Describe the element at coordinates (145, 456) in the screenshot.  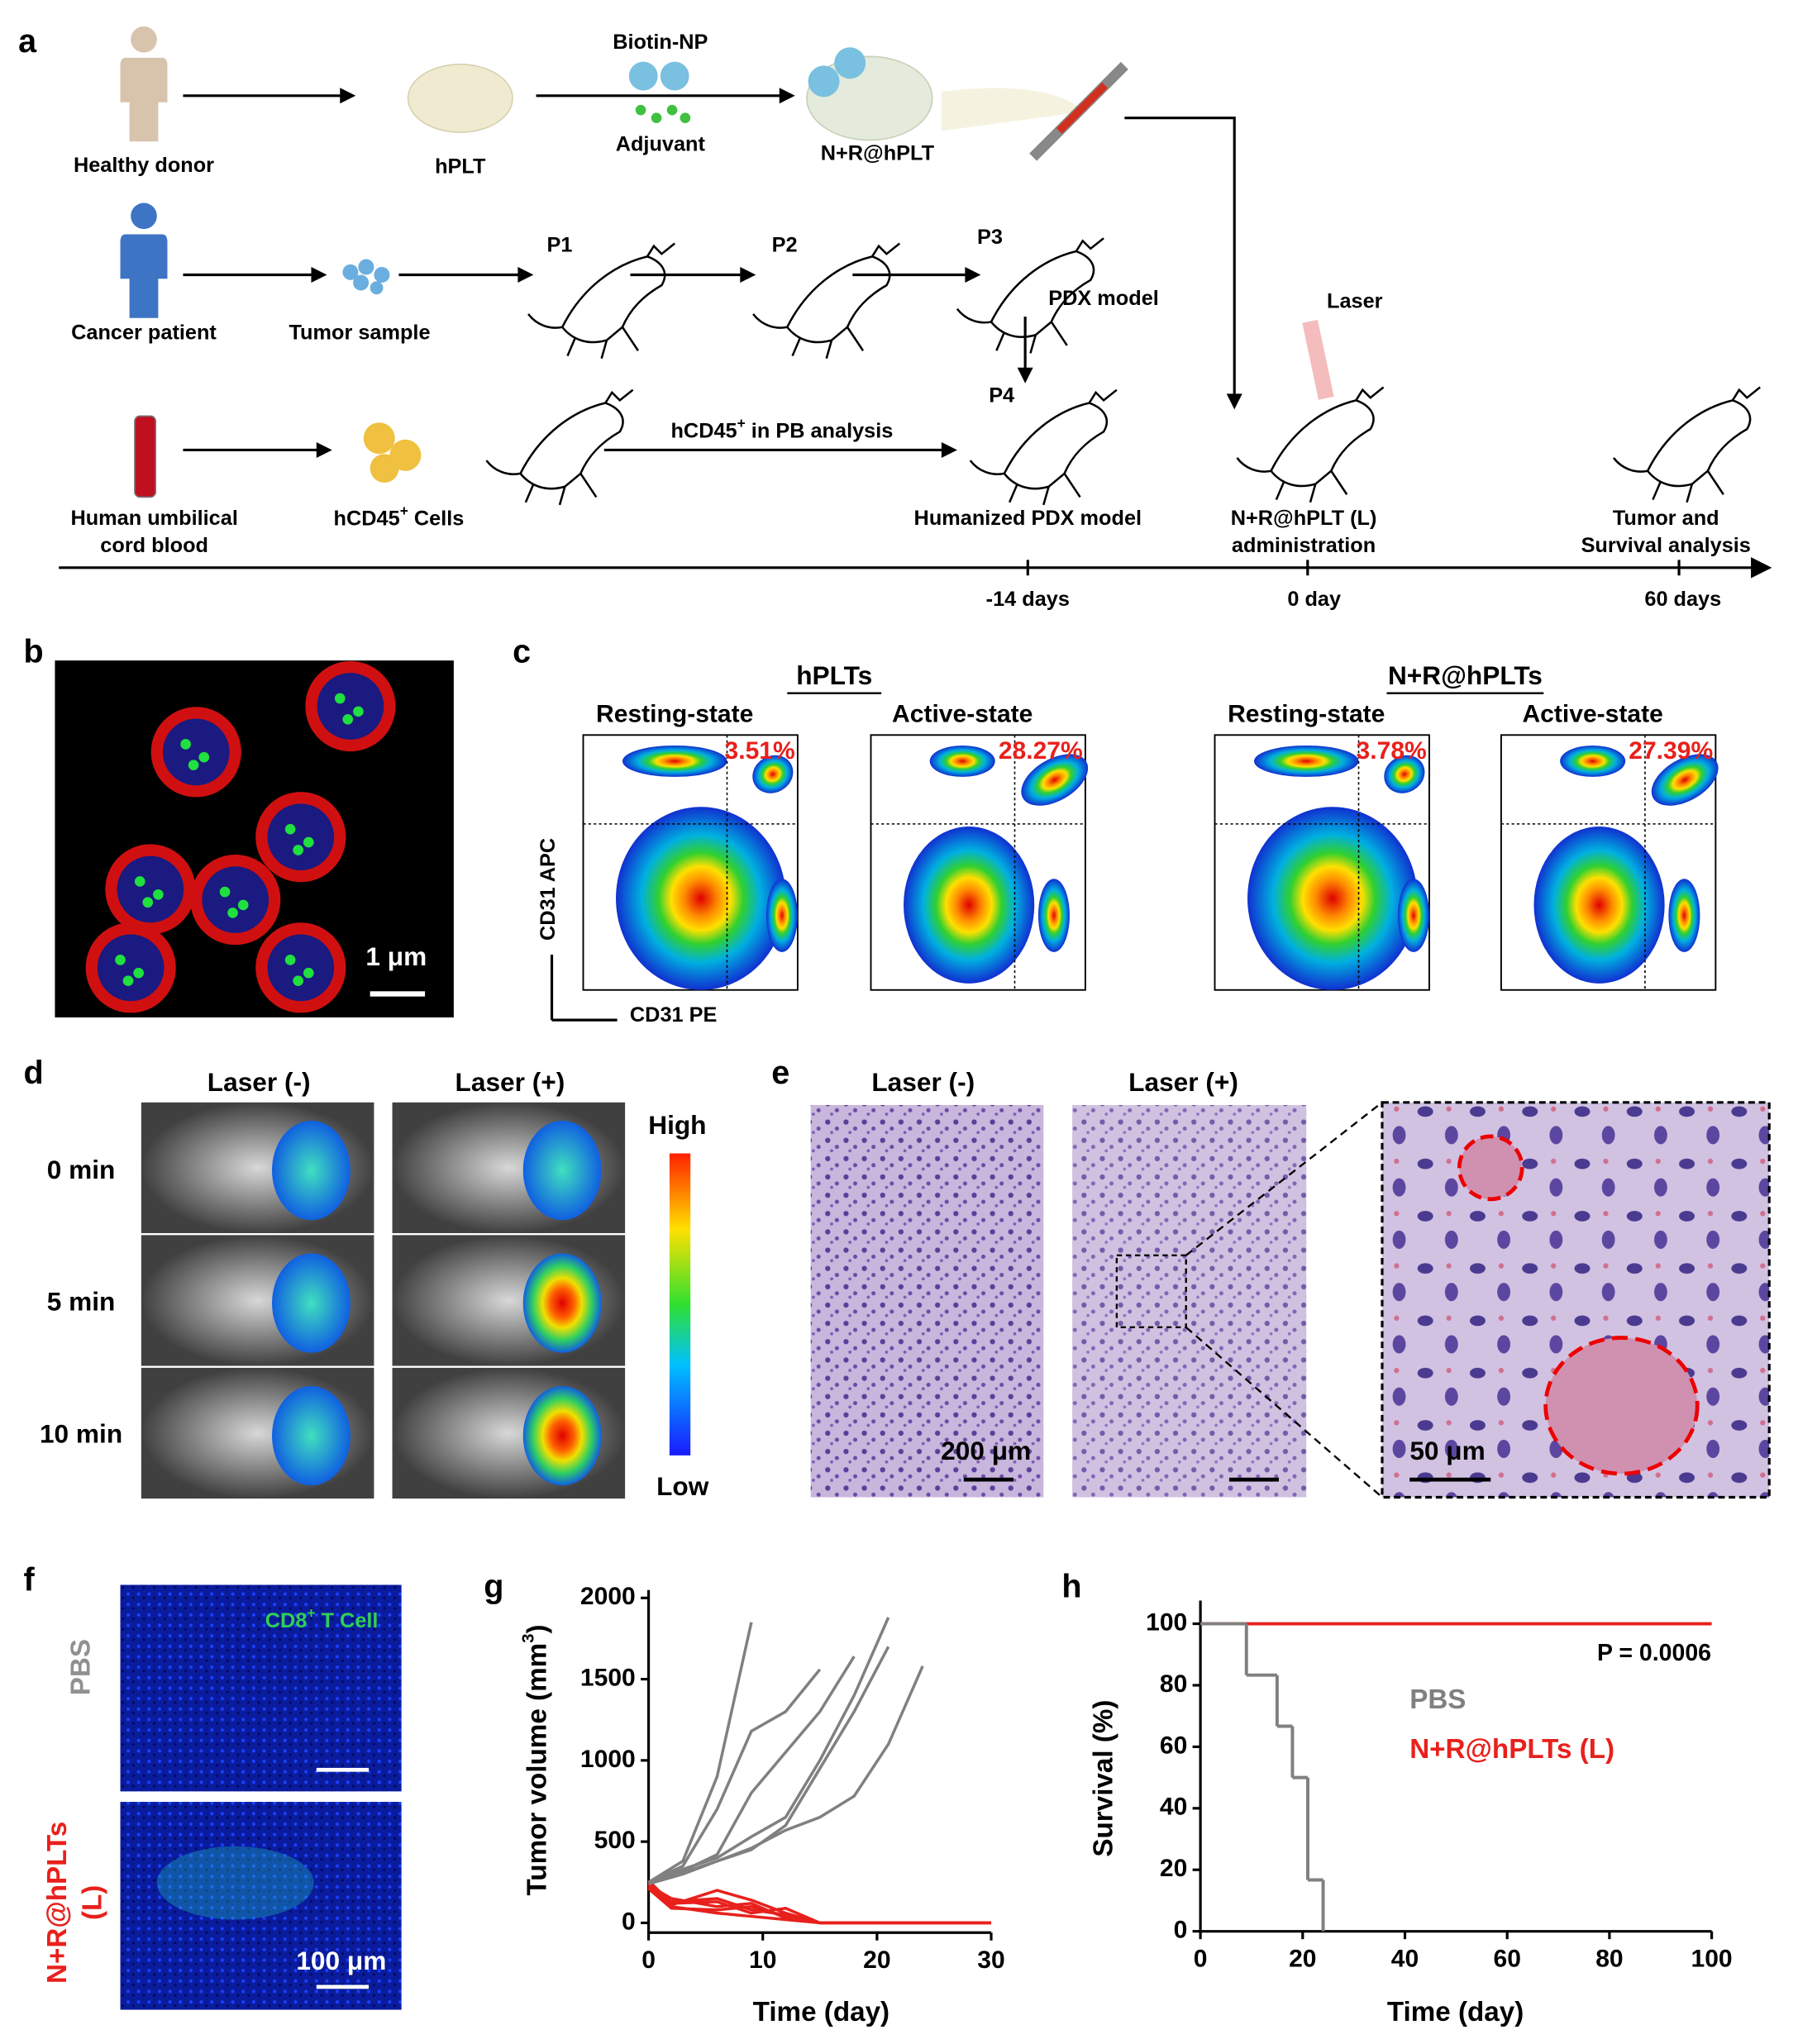
I see `blood-tube` at that location.